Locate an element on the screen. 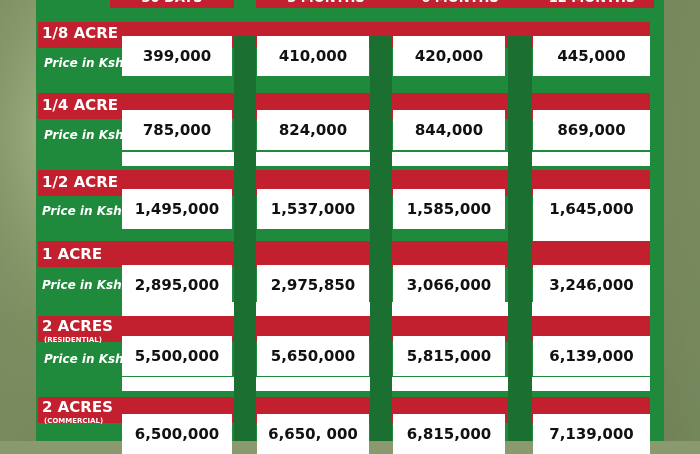 The image size is (700, 454). price-cell: 5,815,000 is located at coordinates (449, 356).